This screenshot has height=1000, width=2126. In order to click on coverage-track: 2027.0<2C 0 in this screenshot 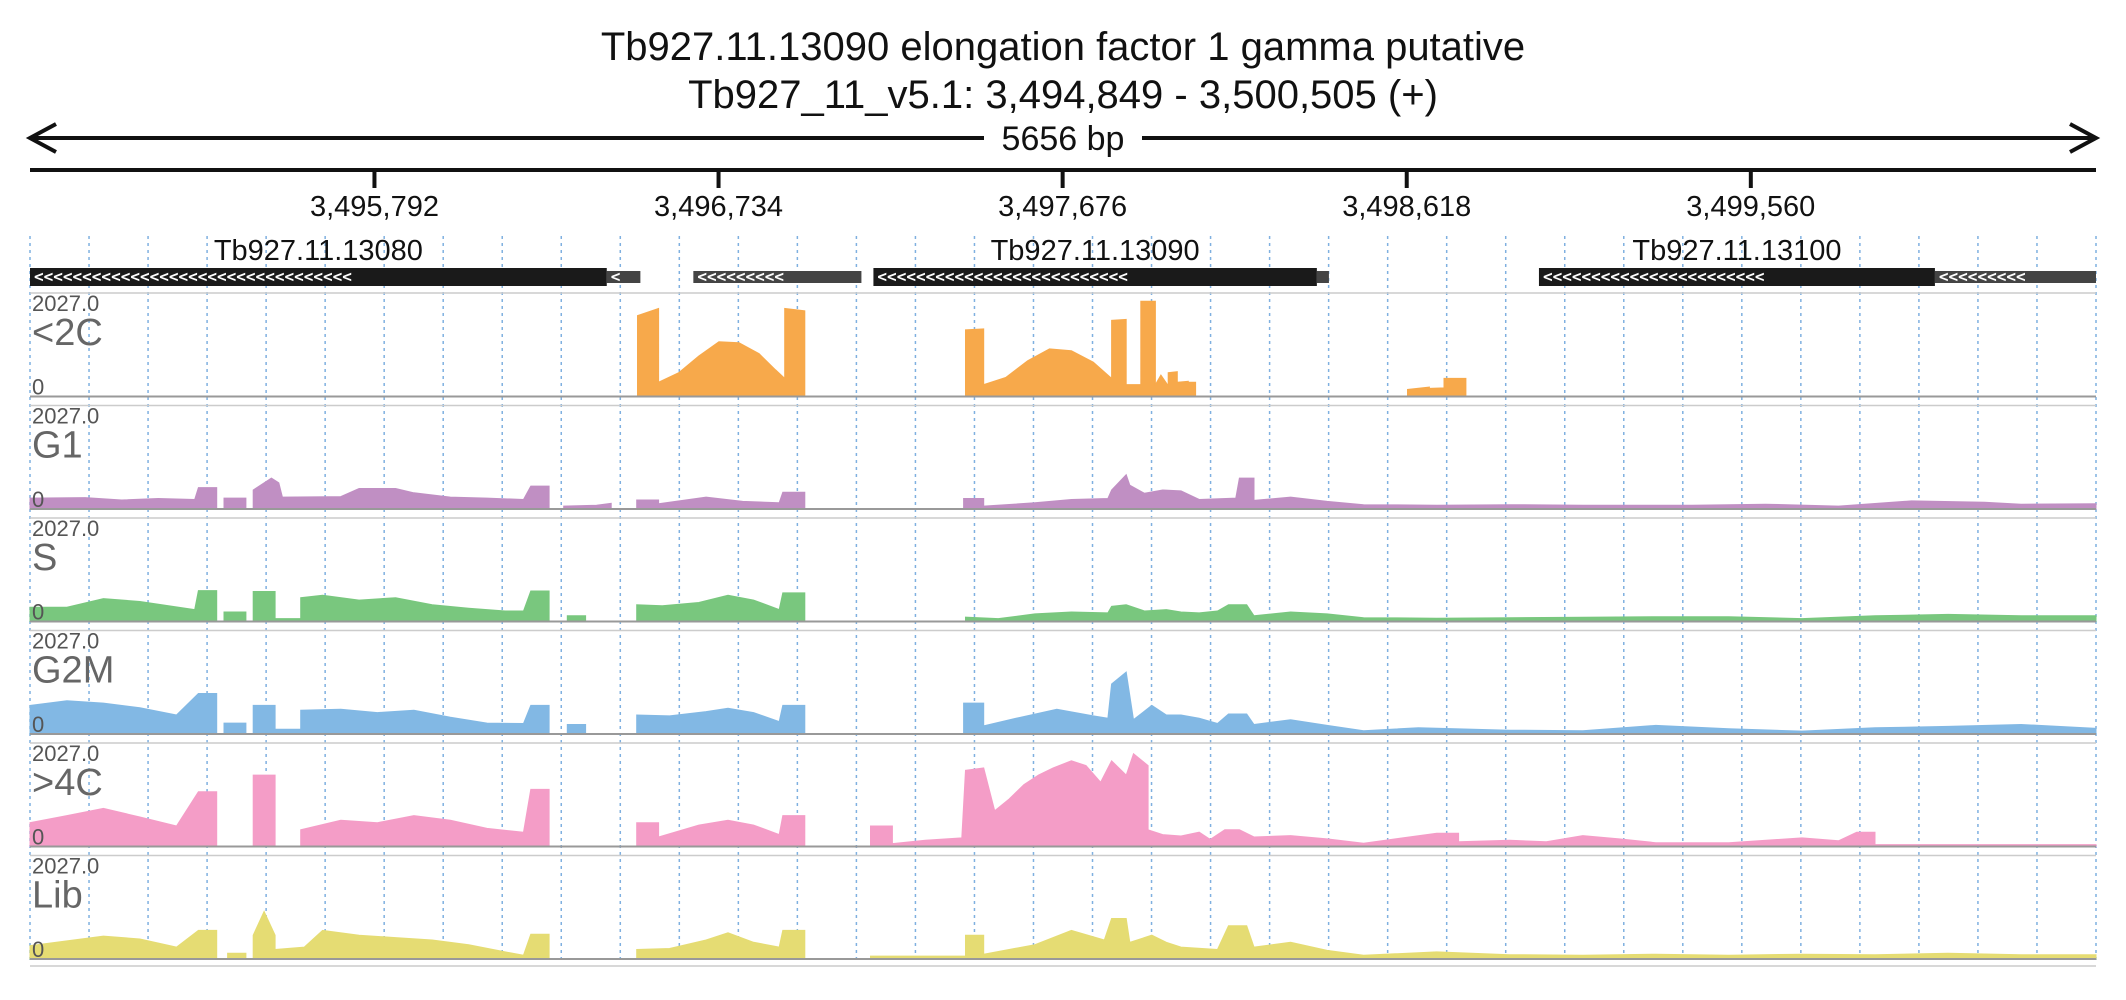, I will do `click(1063, 345)`.